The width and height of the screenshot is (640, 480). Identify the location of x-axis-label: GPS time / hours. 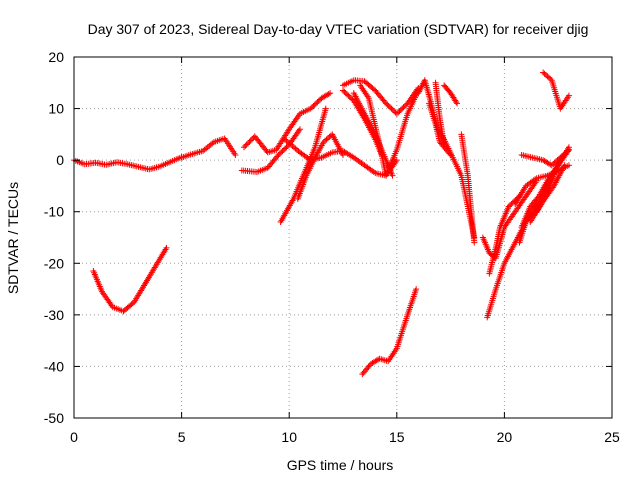
(340, 465).